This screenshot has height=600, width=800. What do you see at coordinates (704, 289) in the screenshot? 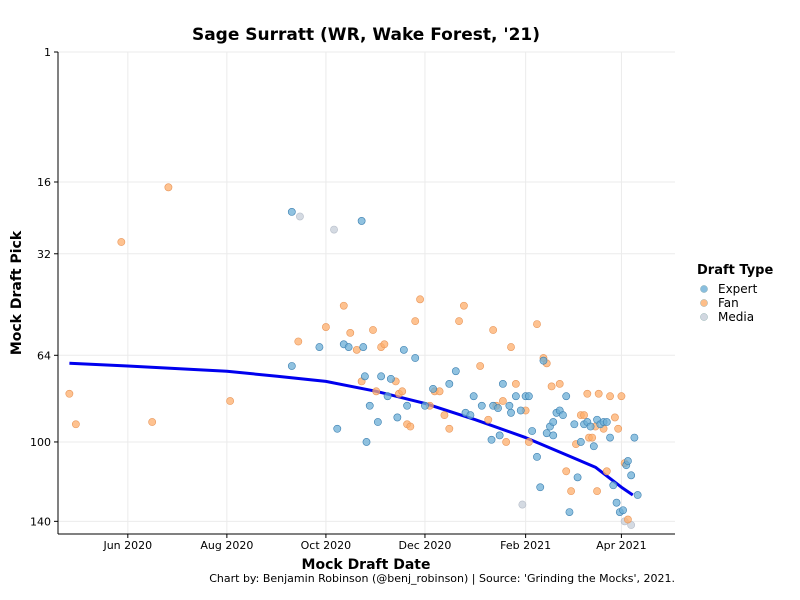
I see `legend-swatch-expert` at bounding box center [704, 289].